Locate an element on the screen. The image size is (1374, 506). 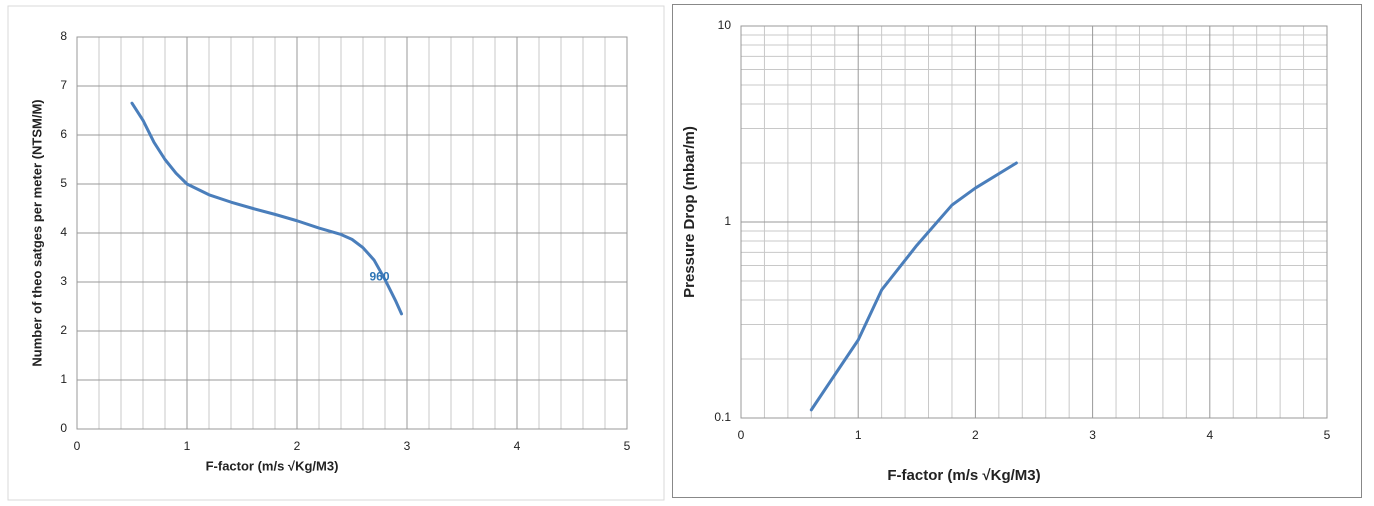
y-tick-label: 5 is located at coordinates (63, 183).